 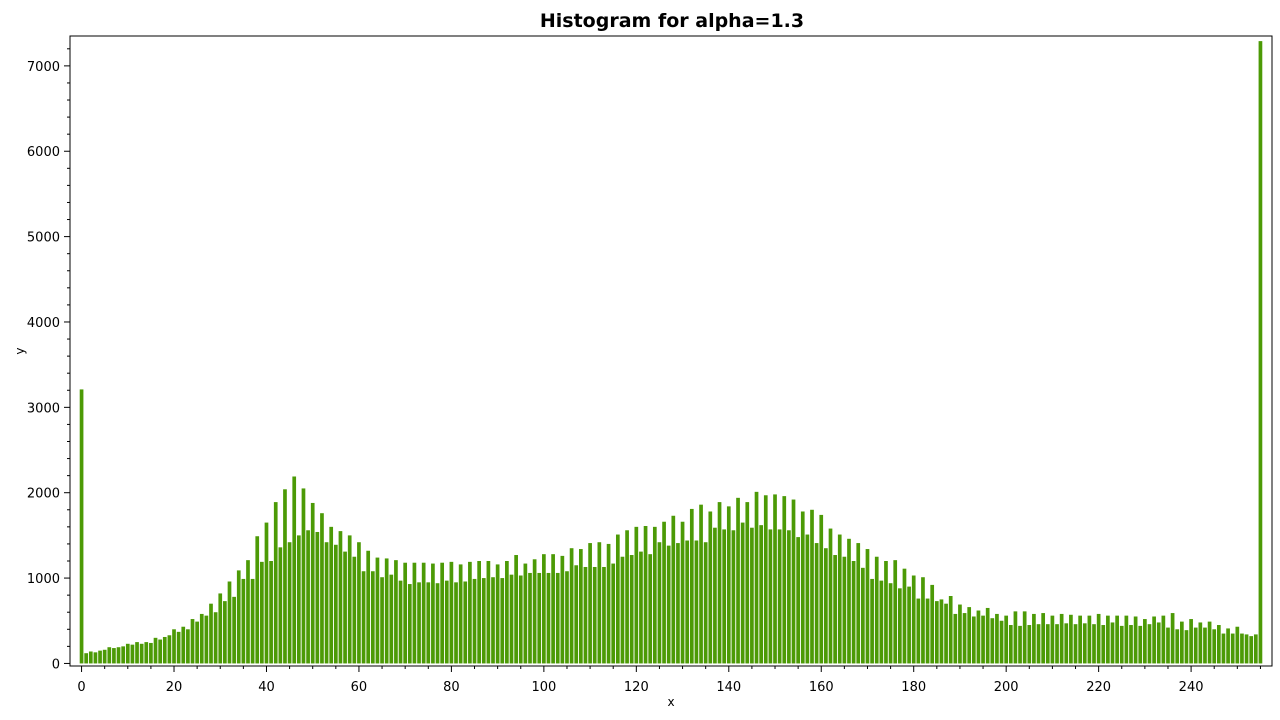 What do you see at coordinates (56, 664) in the screenshot?
I see `y-tick-label-0: 0` at bounding box center [56, 664].